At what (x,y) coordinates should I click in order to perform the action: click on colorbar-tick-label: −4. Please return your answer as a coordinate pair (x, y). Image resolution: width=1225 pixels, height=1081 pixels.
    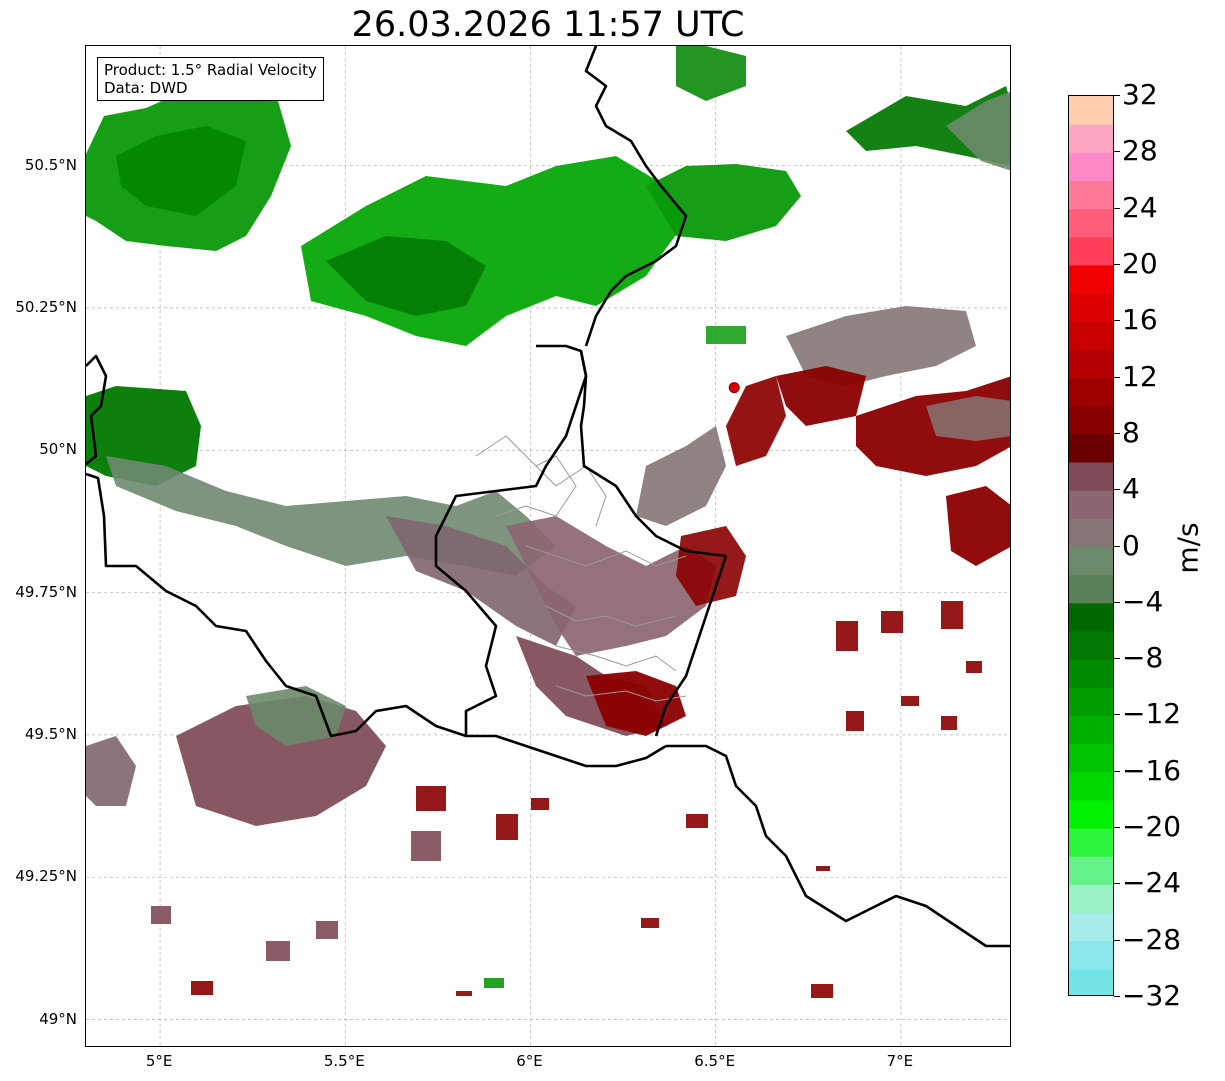
    Looking at the image, I should click on (1143, 601).